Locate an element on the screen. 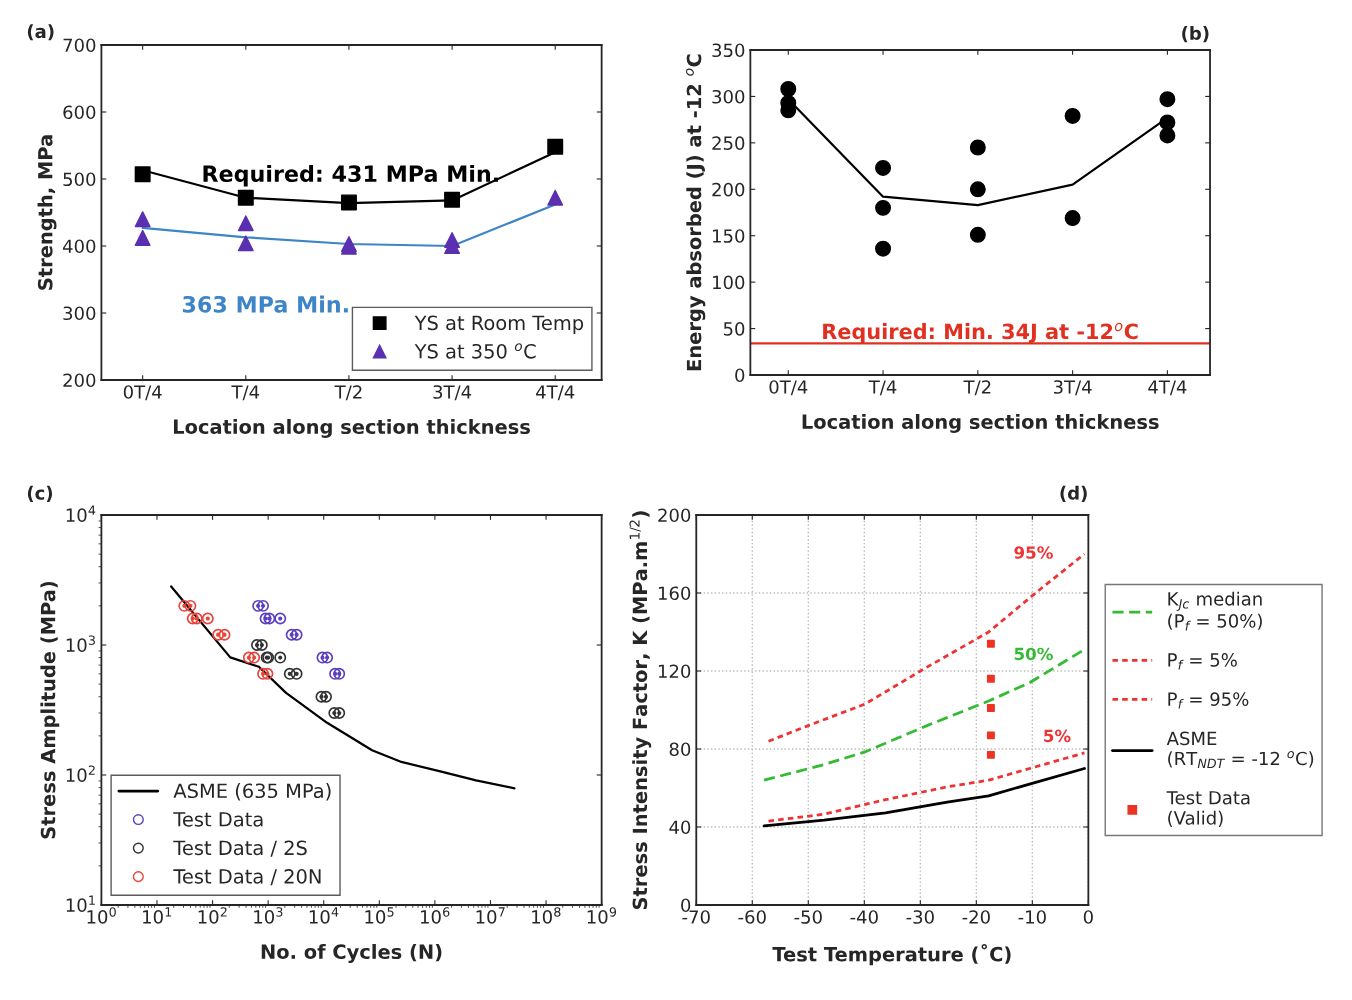  y-tick-label: 250 is located at coordinates (728, 143).